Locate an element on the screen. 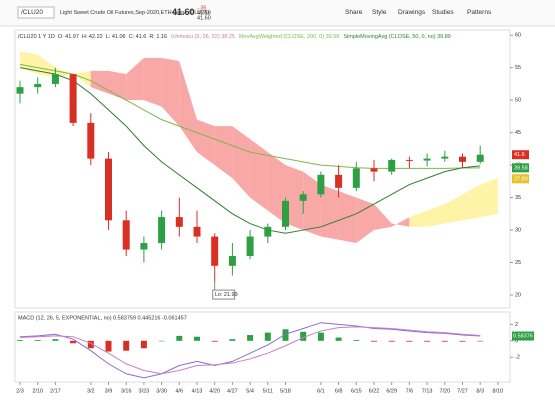 The image size is (555, 400). price-badge-label: 39.58 is located at coordinates (521, 168).